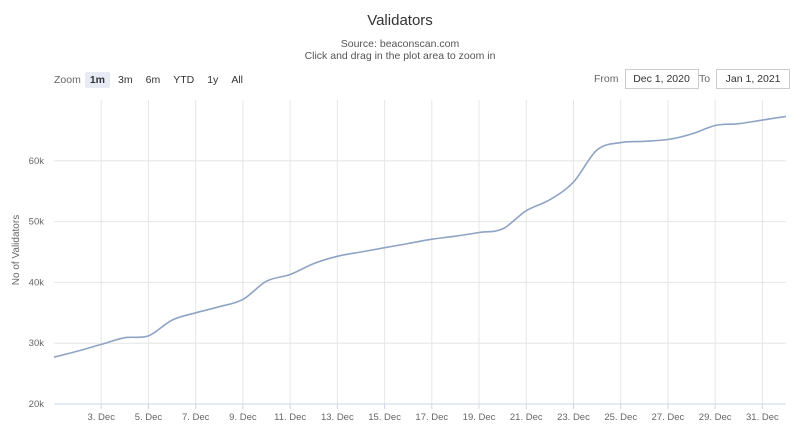 This screenshot has width=800, height=431. Describe the element at coordinates (431, 417) in the screenshot. I see `x-tick-label: 17. Dec` at that location.